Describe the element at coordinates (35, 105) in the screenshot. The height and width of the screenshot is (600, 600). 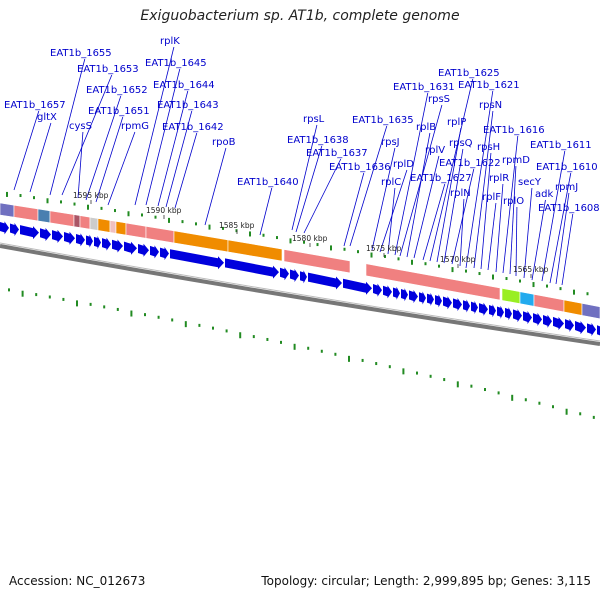
I see `gene-label: EAT1b_1657` at that location.